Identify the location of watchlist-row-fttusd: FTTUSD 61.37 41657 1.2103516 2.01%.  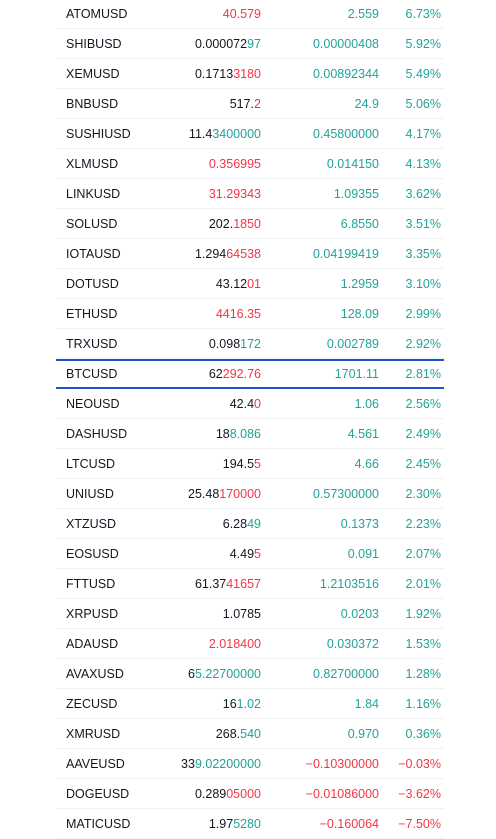
(250, 584).